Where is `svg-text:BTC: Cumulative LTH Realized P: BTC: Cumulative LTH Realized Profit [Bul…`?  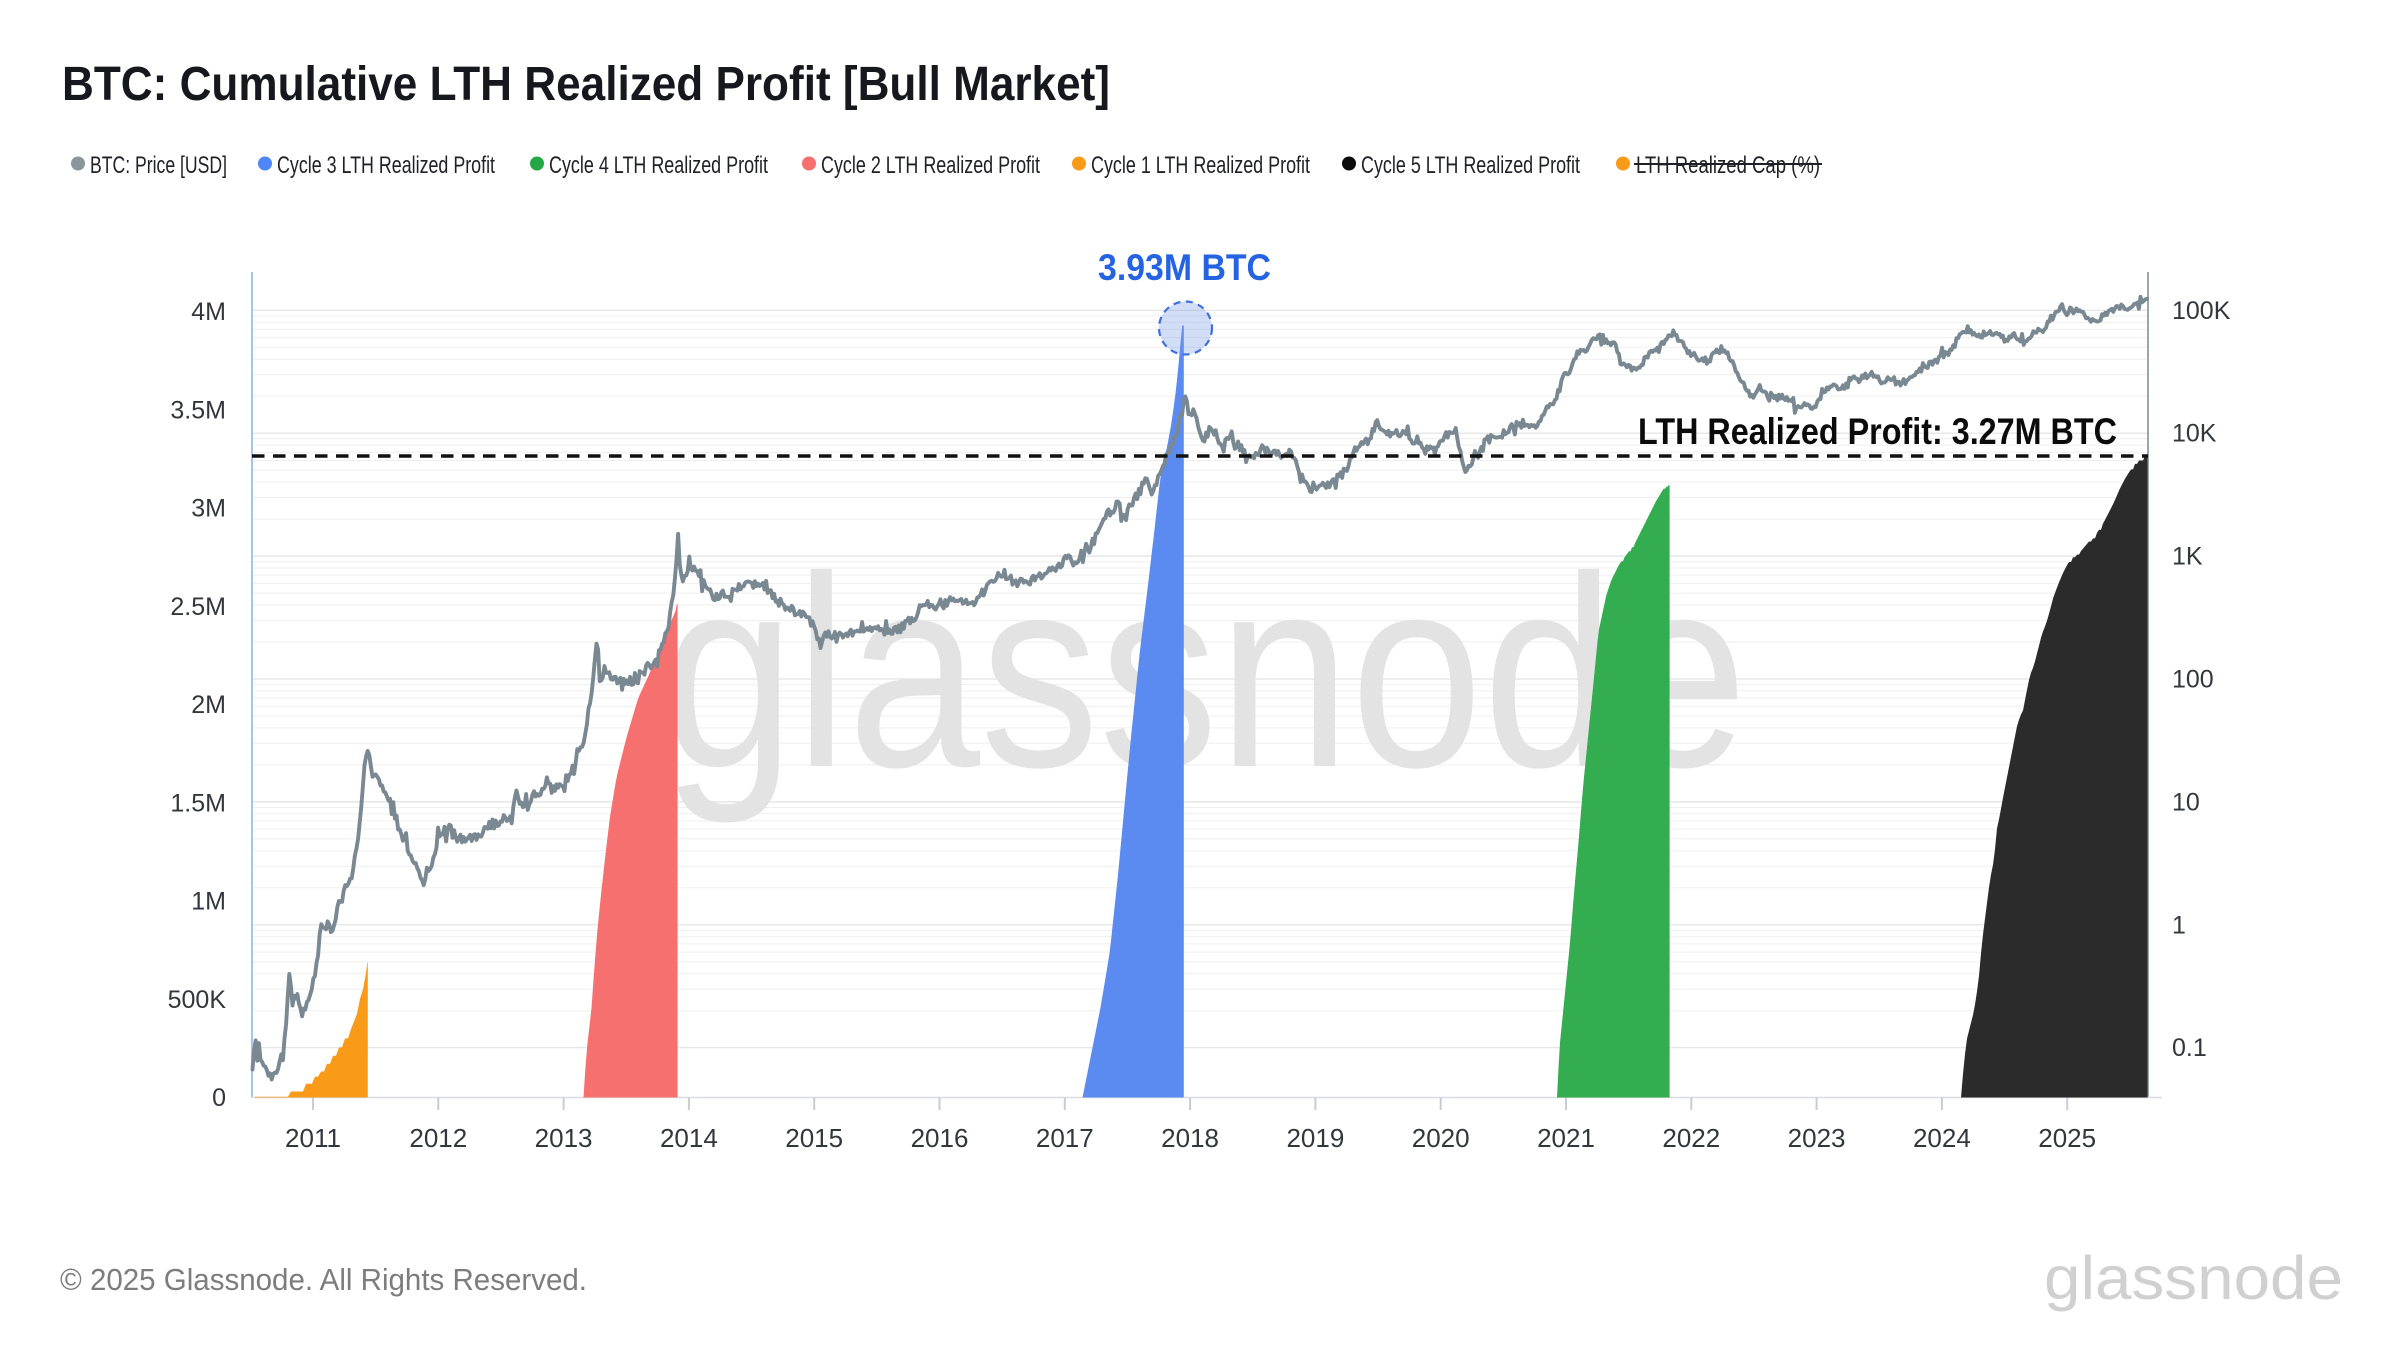 svg-text:BTC: Cumulative LTH Realized P: BTC: Cumulative LTH Realized Profit [Bul… is located at coordinates (586, 84).